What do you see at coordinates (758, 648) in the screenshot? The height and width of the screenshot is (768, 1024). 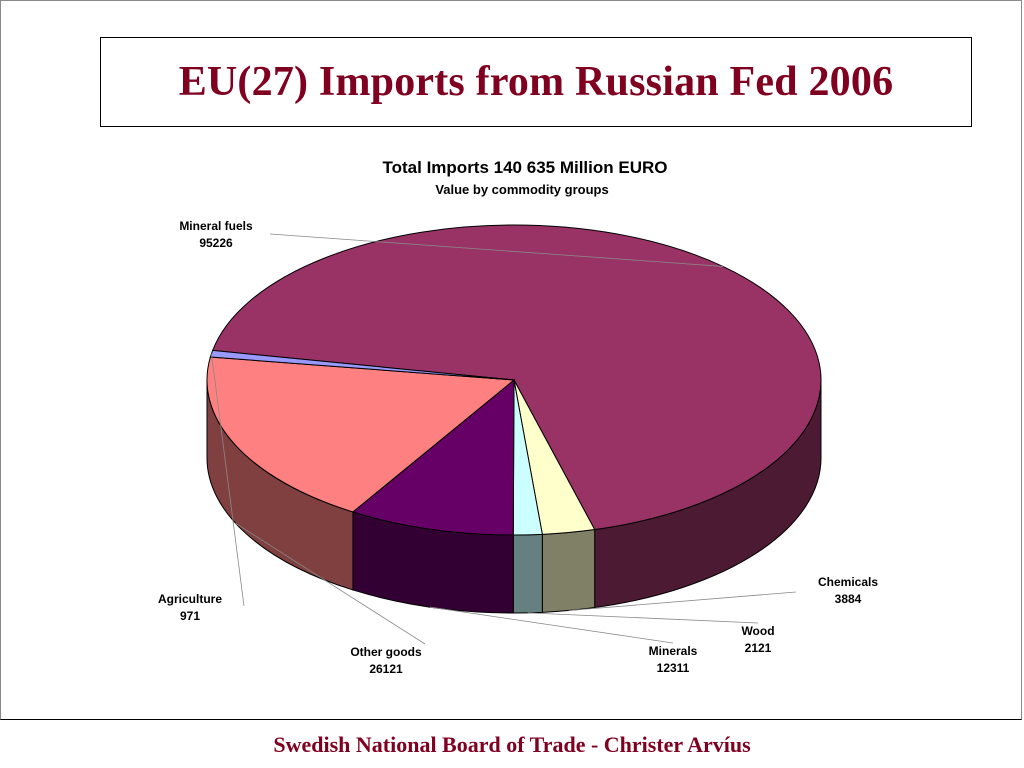 I see `slice-value-wood: 2121` at bounding box center [758, 648].